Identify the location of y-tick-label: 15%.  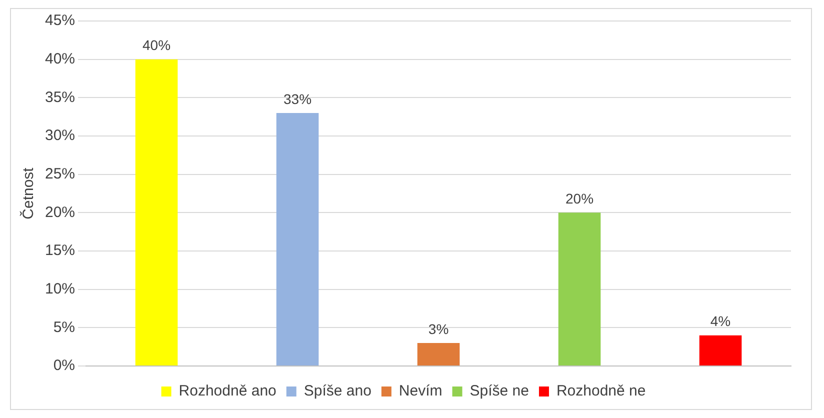
(60, 251).